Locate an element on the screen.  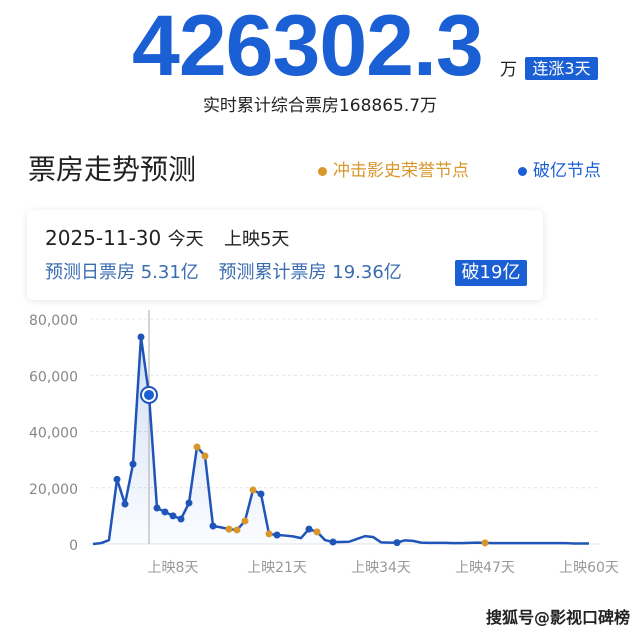
tooltip-today: 今天 is located at coordinates (185, 239).